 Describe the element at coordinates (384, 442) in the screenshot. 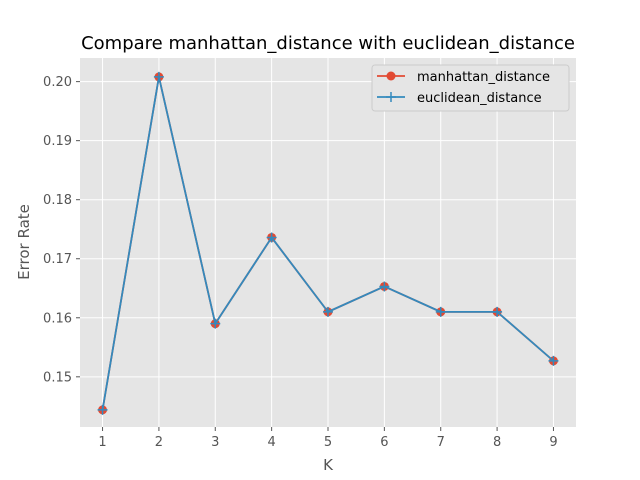

I see `x-tick-label: 6` at that location.